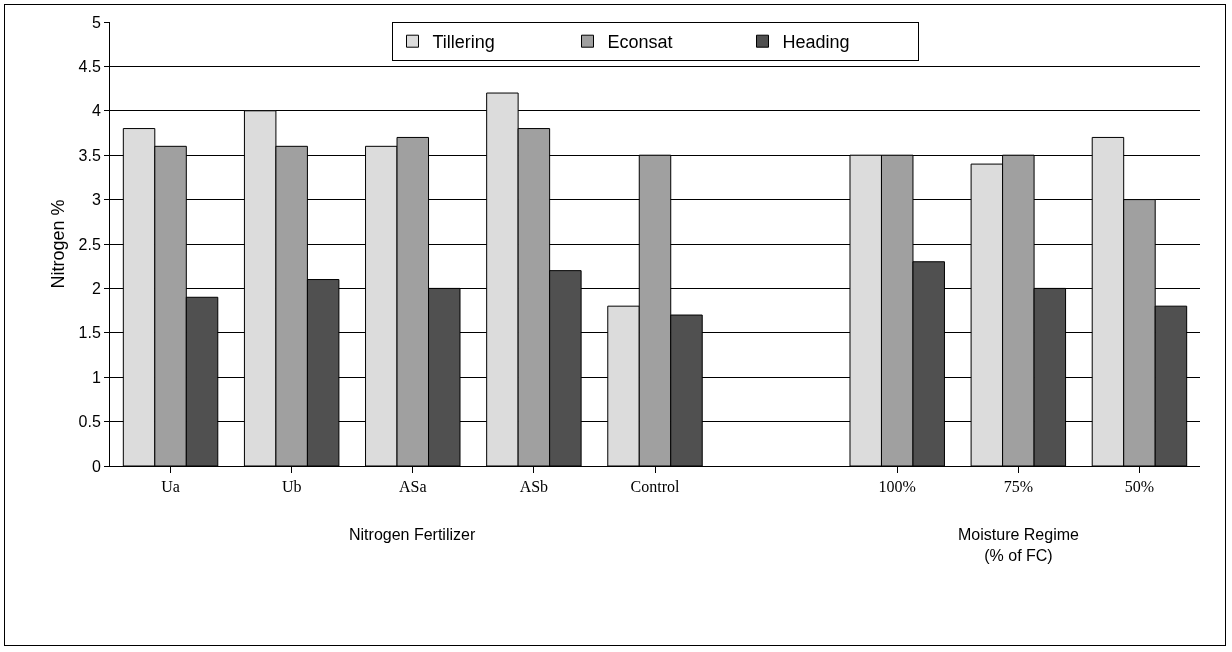  I want to click on x-tick-label: 75%, so click(1018, 487).